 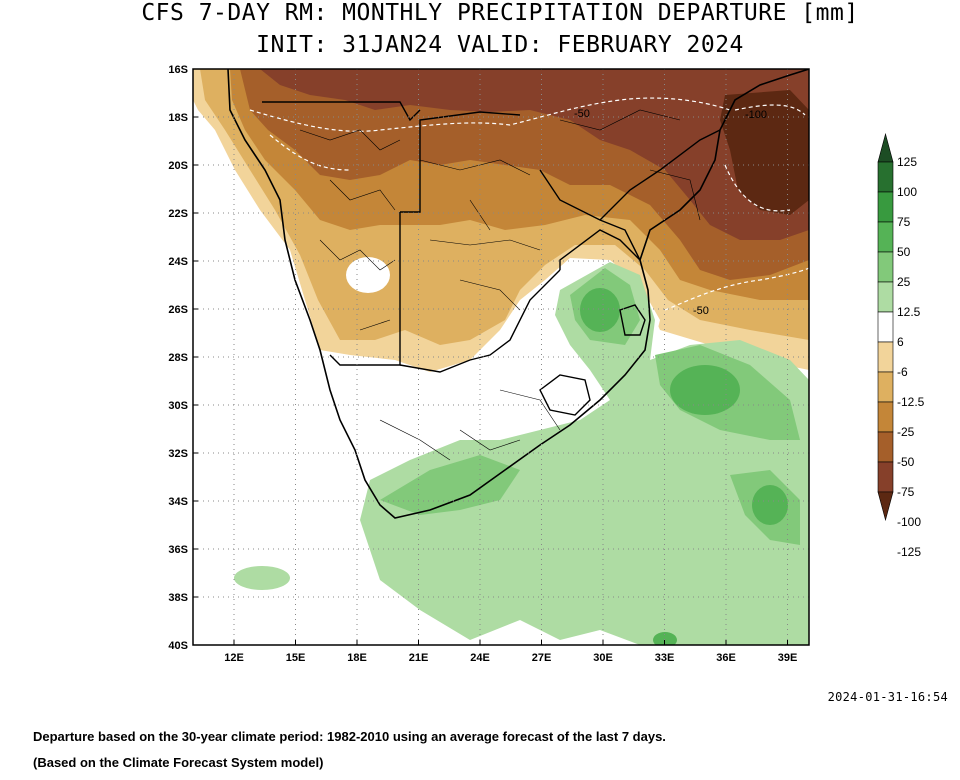 I want to click on latitude-axis: 16S 18S 20S 22S 24S 26S 28S 30S 32S 34S 36S 38S 40S, so click(x=183, y=358).